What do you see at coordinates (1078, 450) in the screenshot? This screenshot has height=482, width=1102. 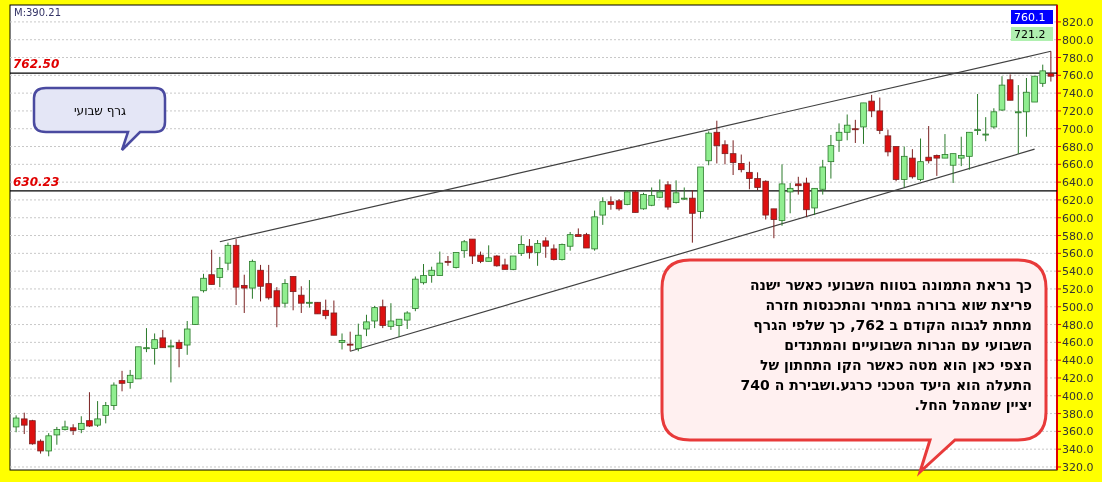 I see `y-tick-label: 340.0` at bounding box center [1078, 450].